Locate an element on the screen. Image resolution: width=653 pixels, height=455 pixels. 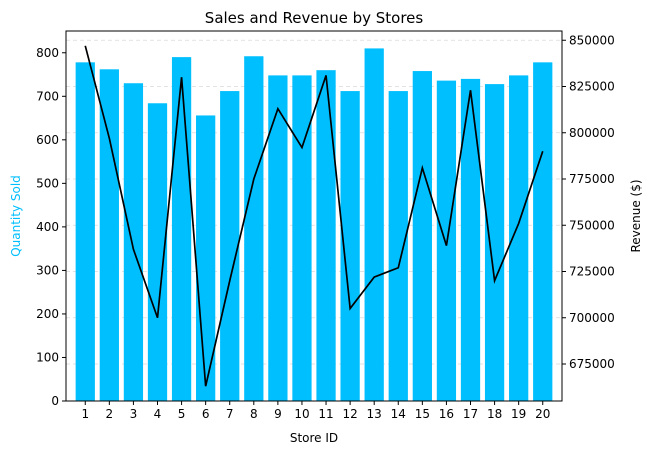
x-tick-label: 6 is located at coordinates (206, 414).